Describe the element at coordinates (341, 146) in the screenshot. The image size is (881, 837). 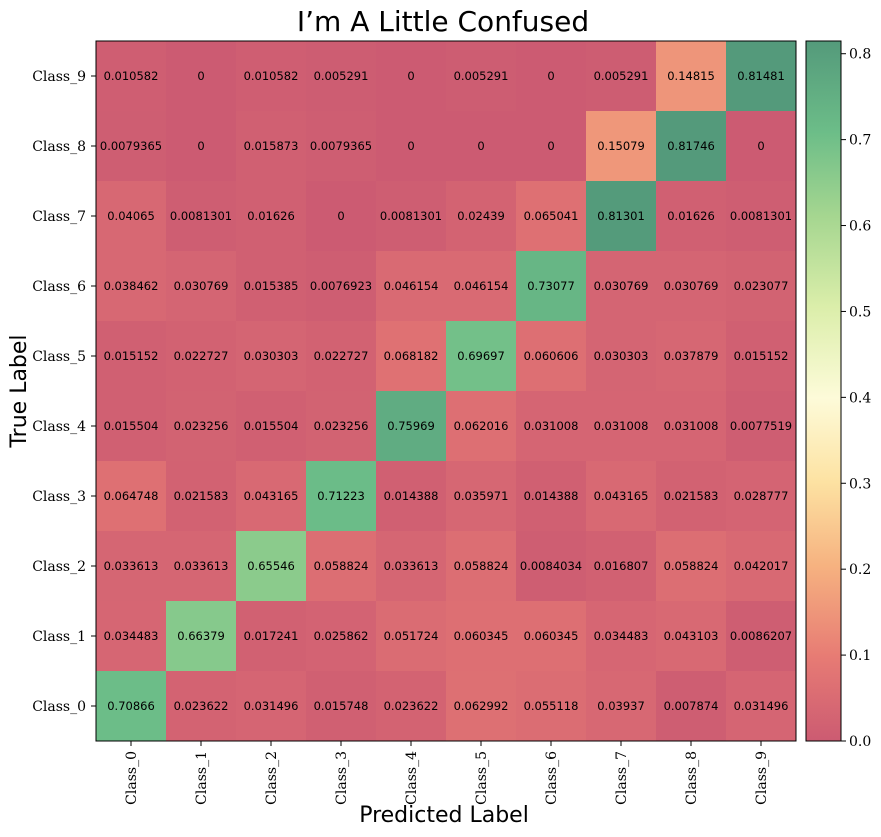
I see `cell-value-label: 0.0079365` at that location.